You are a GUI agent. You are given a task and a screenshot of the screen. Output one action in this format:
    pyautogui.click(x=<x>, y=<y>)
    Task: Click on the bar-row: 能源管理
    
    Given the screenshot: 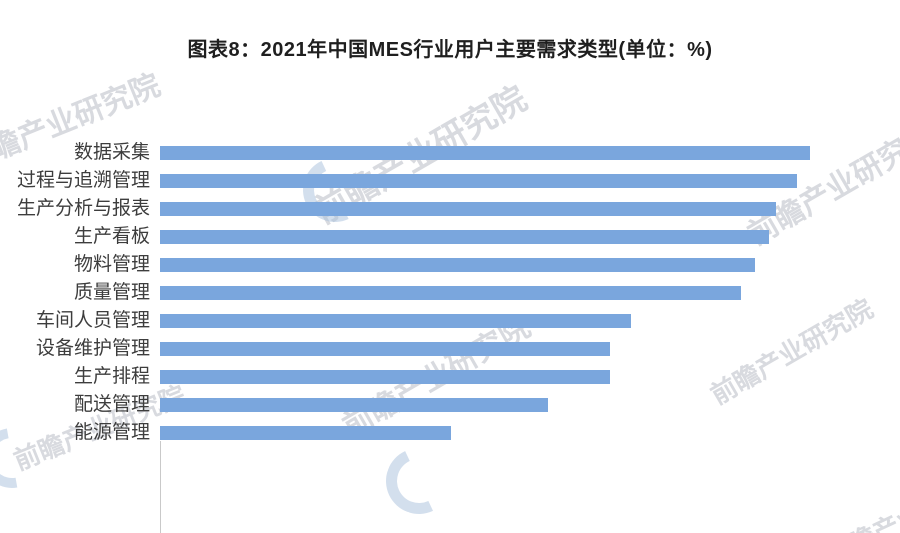 What is the action you would take?
    pyautogui.click(x=450, y=433)
    